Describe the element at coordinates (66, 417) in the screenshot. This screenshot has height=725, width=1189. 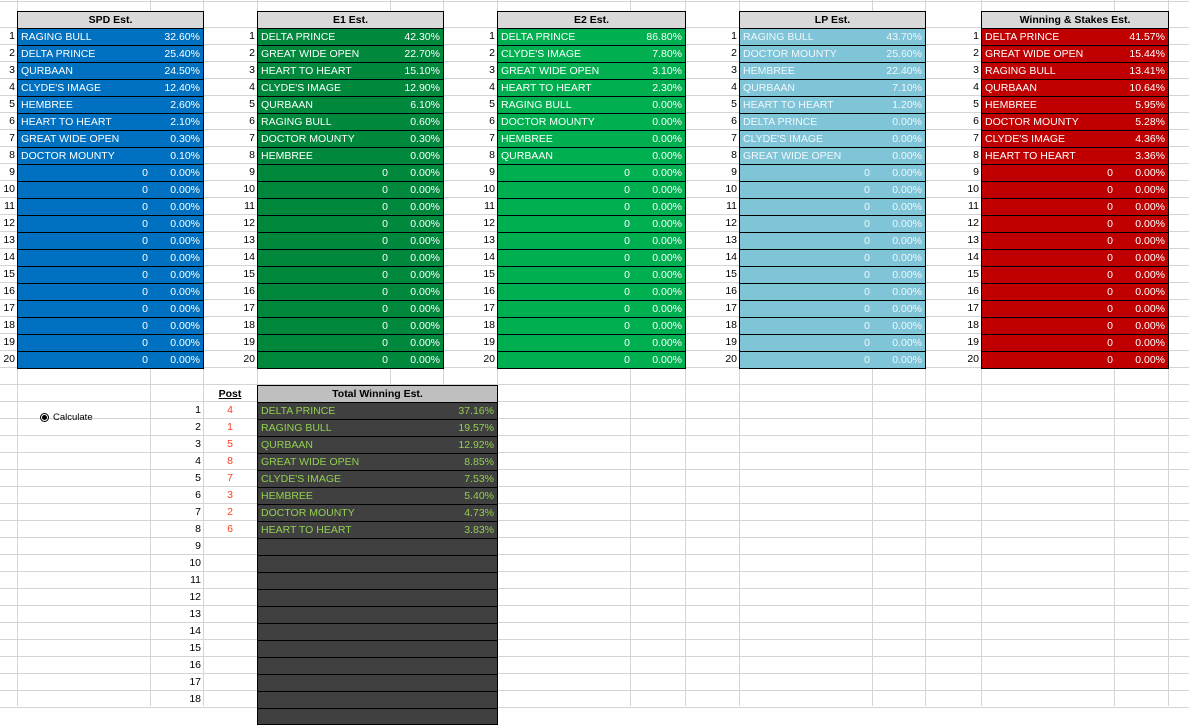
I see `calculate-radio: Calculate` at that location.